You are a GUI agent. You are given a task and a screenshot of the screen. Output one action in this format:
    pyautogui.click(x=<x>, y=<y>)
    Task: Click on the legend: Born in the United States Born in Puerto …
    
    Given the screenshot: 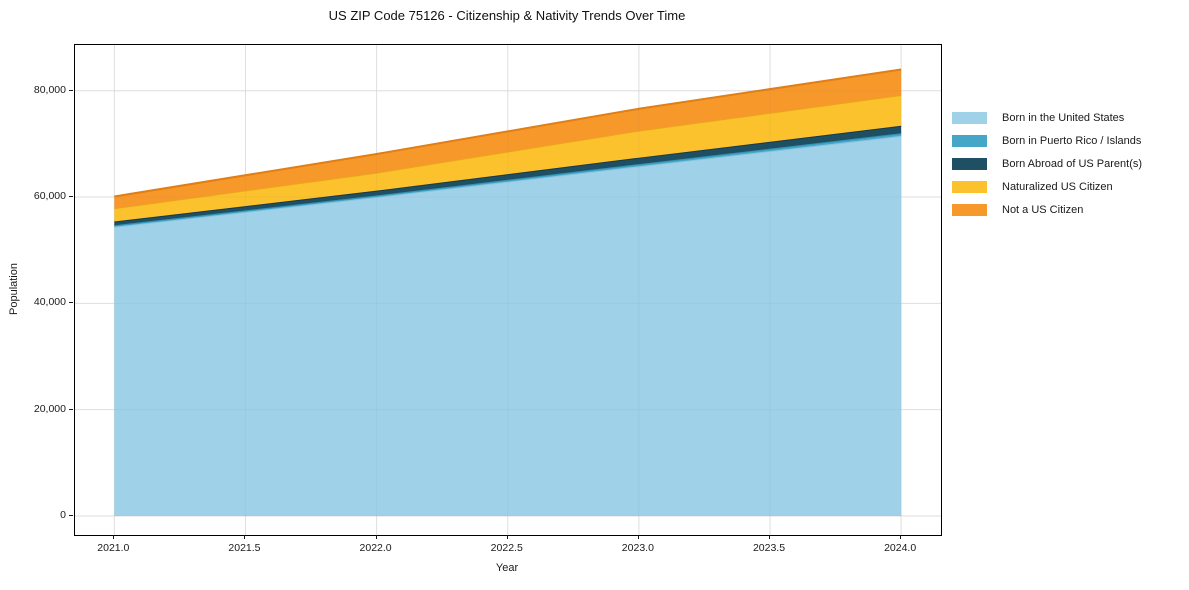 What is the action you would take?
    pyautogui.click(x=1047, y=163)
    